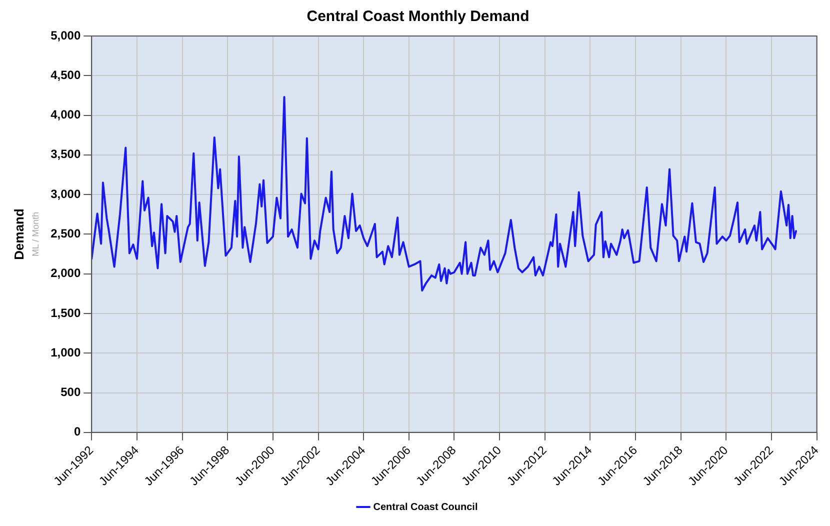 The image size is (830, 526). What do you see at coordinates (70, 392) in the screenshot?
I see `y-tick-label: 500` at bounding box center [70, 392].